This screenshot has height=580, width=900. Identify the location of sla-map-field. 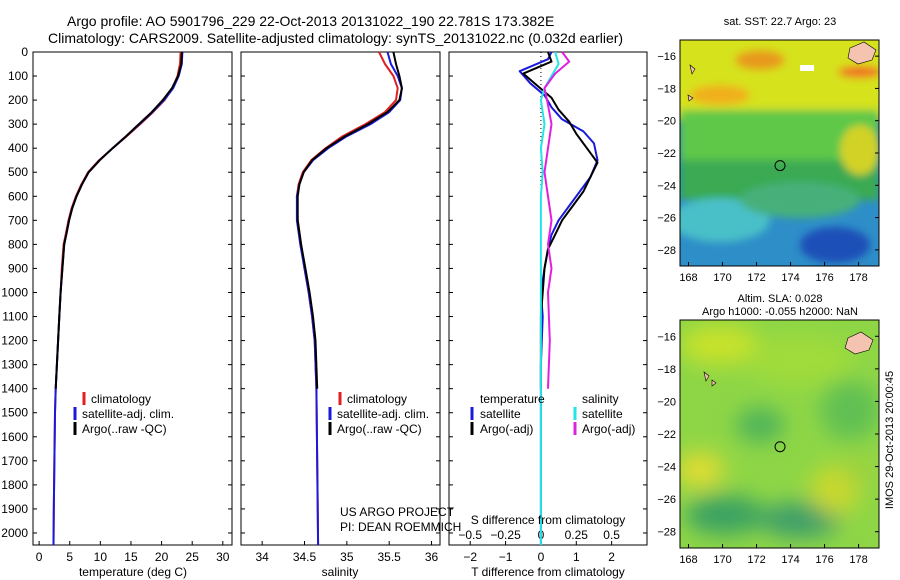
(779, 434).